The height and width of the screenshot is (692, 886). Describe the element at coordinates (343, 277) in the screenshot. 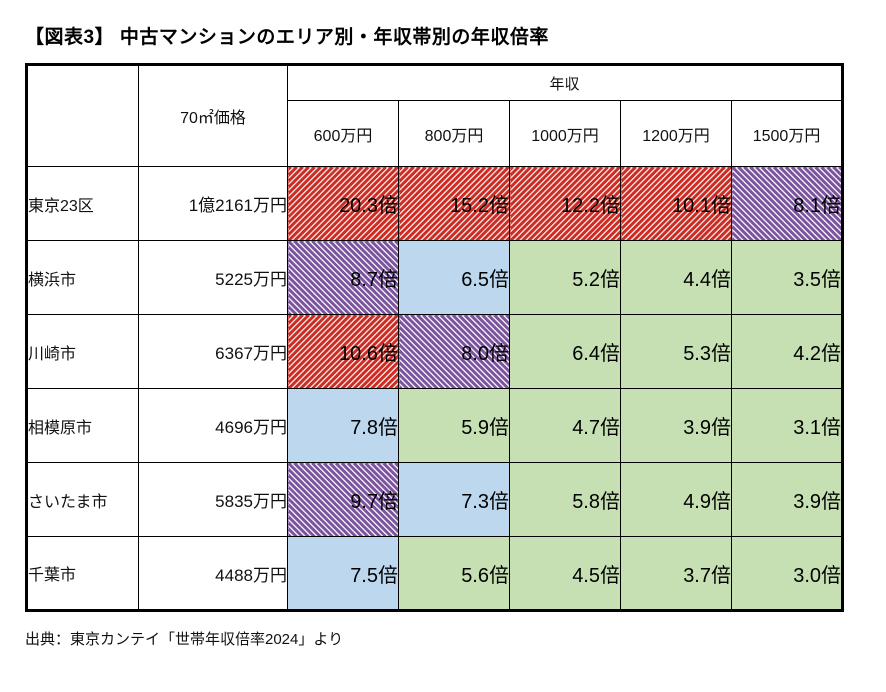

I see `ratio-cell: 8.7倍` at that location.